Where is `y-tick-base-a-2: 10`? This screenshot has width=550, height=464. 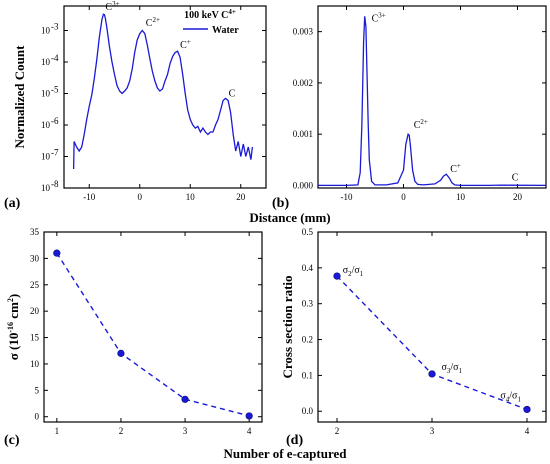 y-tick-base-a-2: 10 is located at coordinates (46, 125).